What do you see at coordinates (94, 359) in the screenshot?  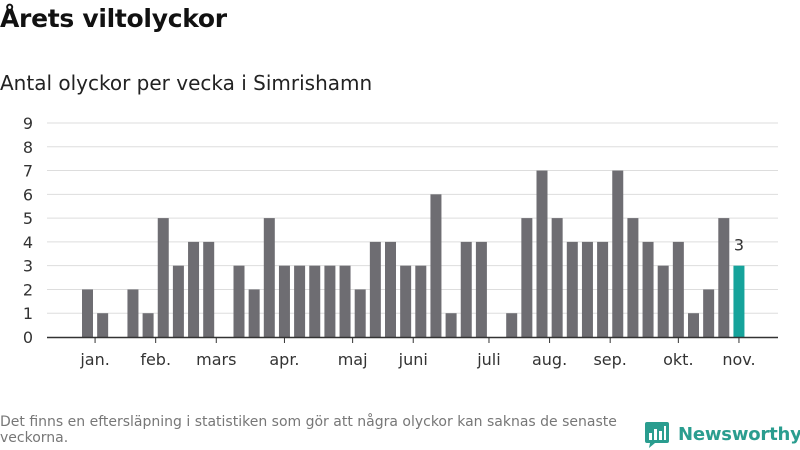 I see `x-tick-label: jan.` at bounding box center [94, 359].